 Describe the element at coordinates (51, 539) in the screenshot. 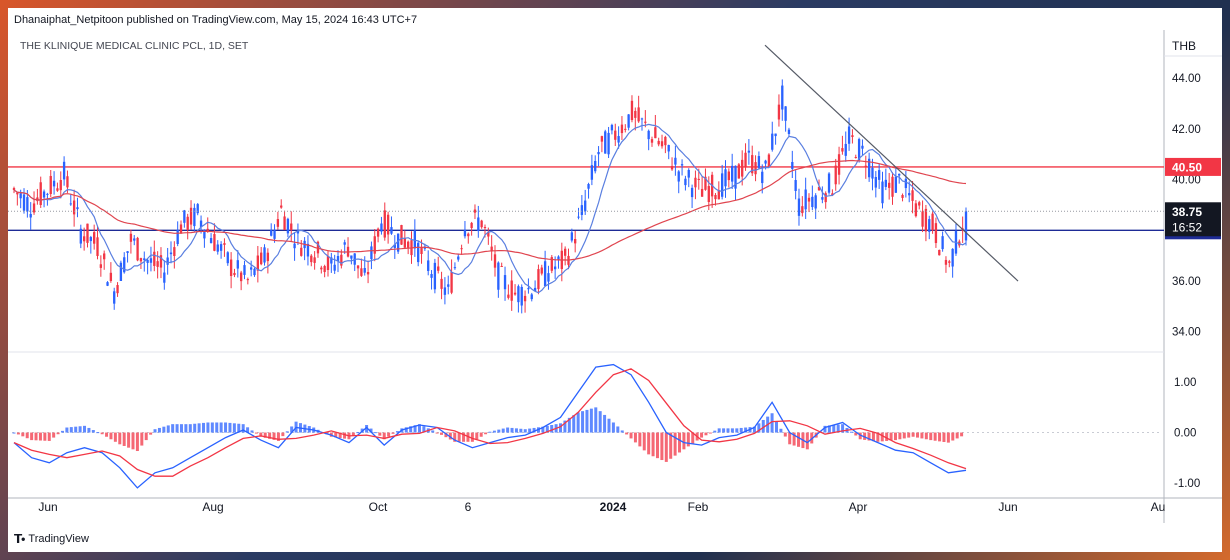

I see `brand-footer: 𝗧• TradingView` at that location.